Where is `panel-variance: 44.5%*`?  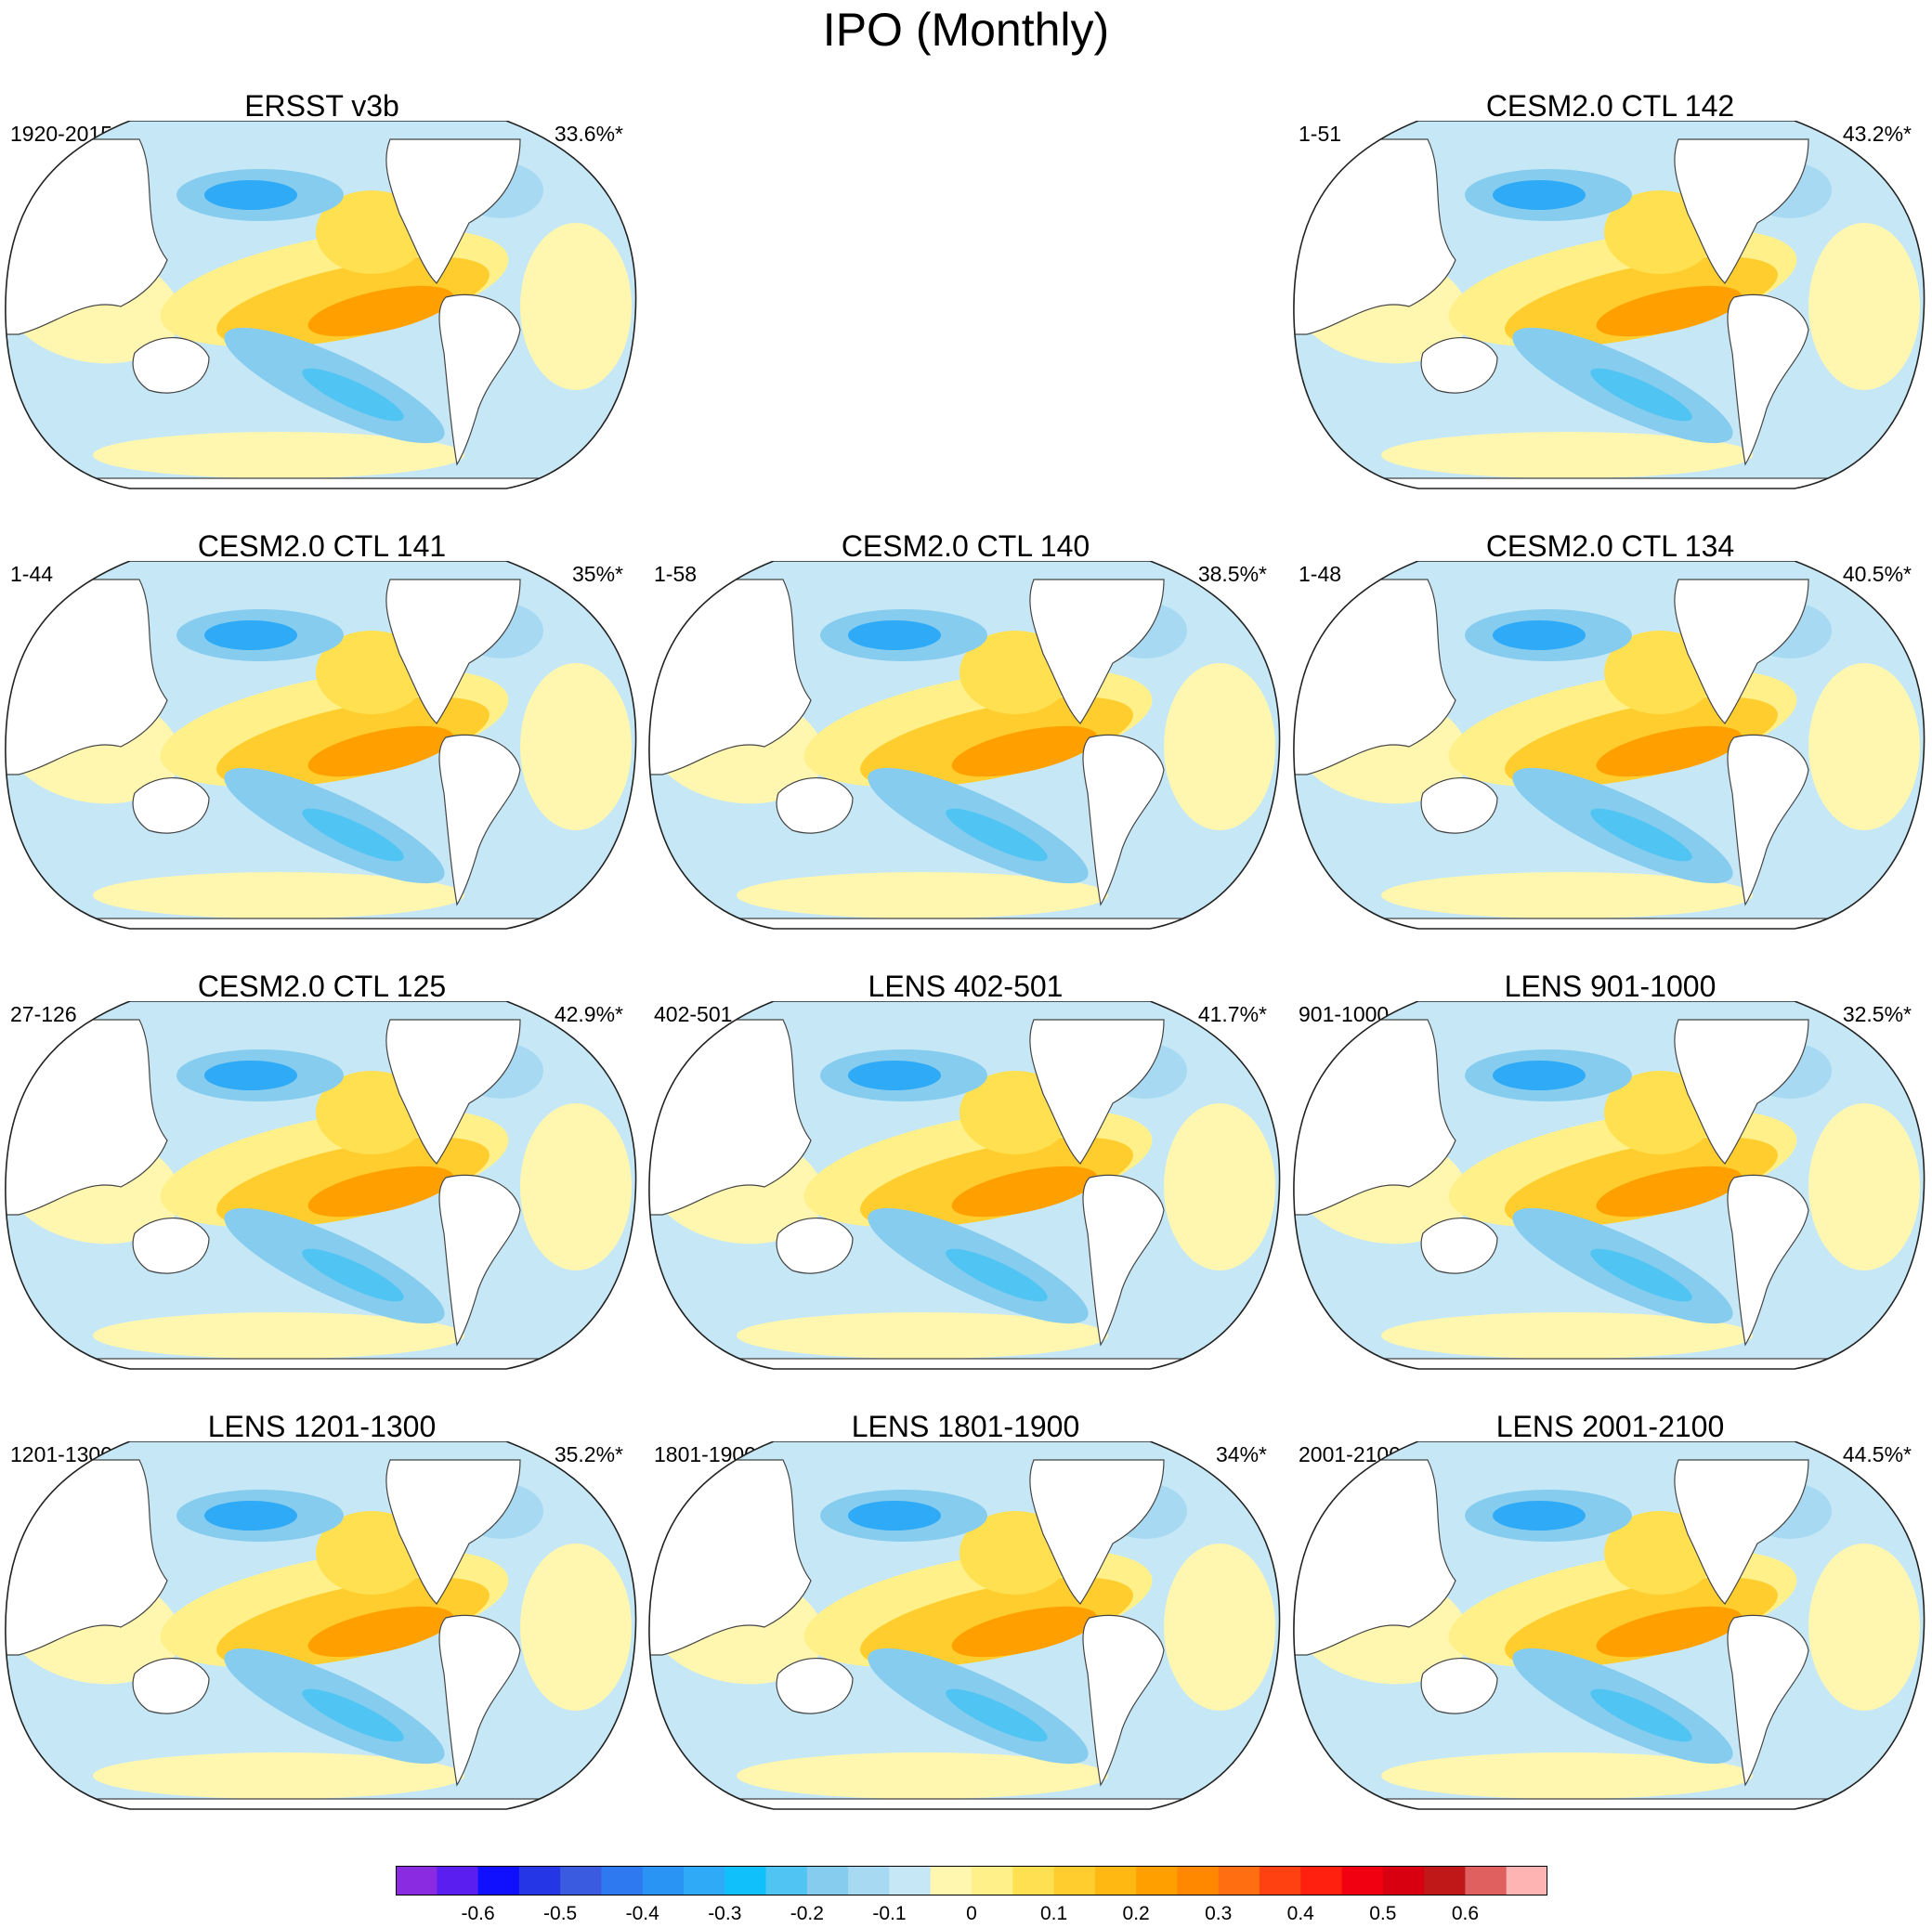
panel-variance: 44.5%* is located at coordinates (1877, 1454).